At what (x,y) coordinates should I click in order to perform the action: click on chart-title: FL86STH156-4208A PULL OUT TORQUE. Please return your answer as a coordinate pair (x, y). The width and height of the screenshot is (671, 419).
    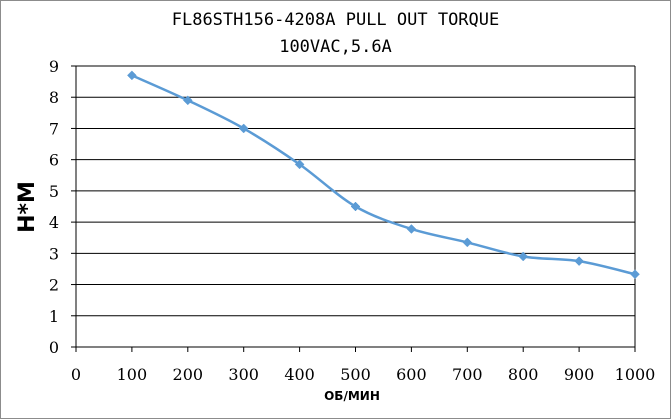
    Looking at the image, I should click on (335, 20).